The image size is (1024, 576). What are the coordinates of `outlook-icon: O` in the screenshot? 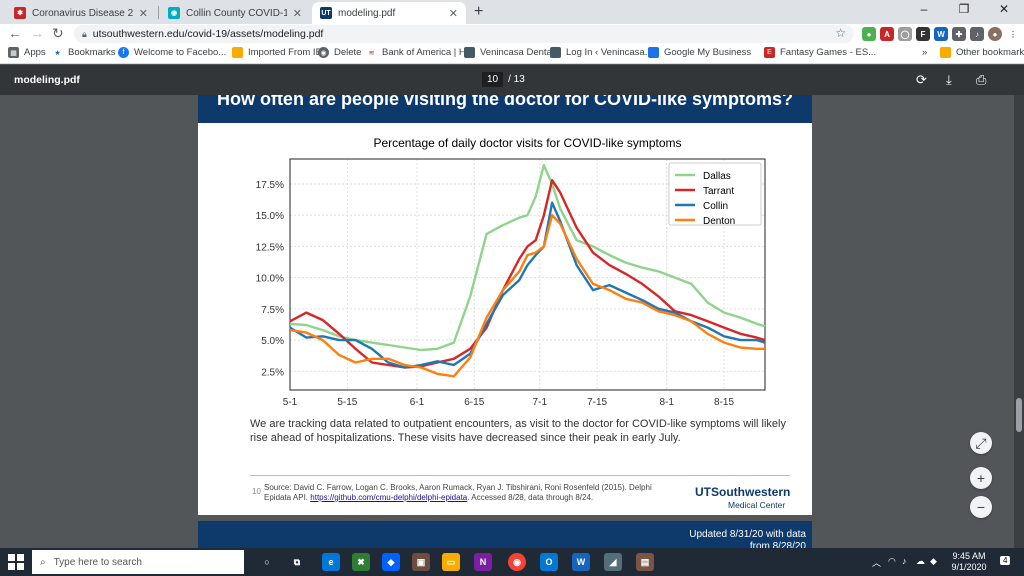 It's located at (549, 562).